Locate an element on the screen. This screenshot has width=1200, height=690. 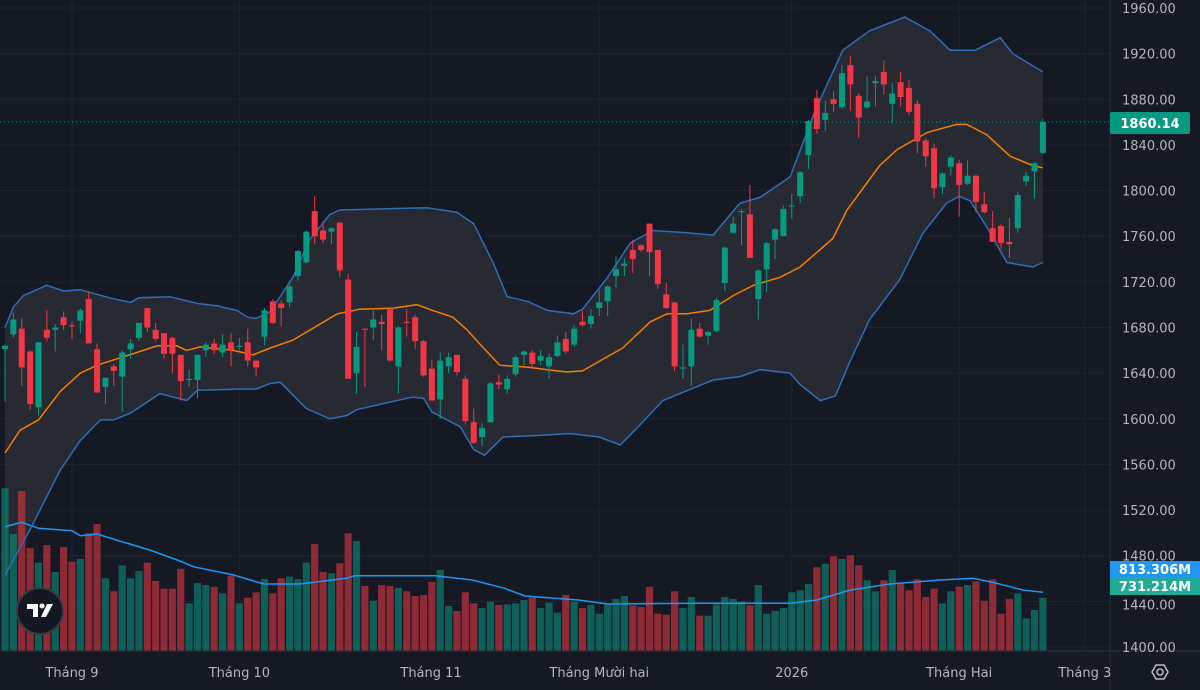
price-tick-label: 1880.00 is located at coordinates (1149, 100).